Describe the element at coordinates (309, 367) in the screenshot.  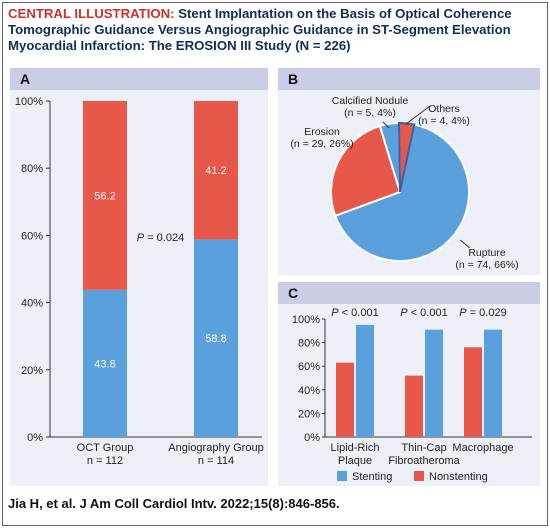
I see `panel-c-ytick-label: 60%` at that location.